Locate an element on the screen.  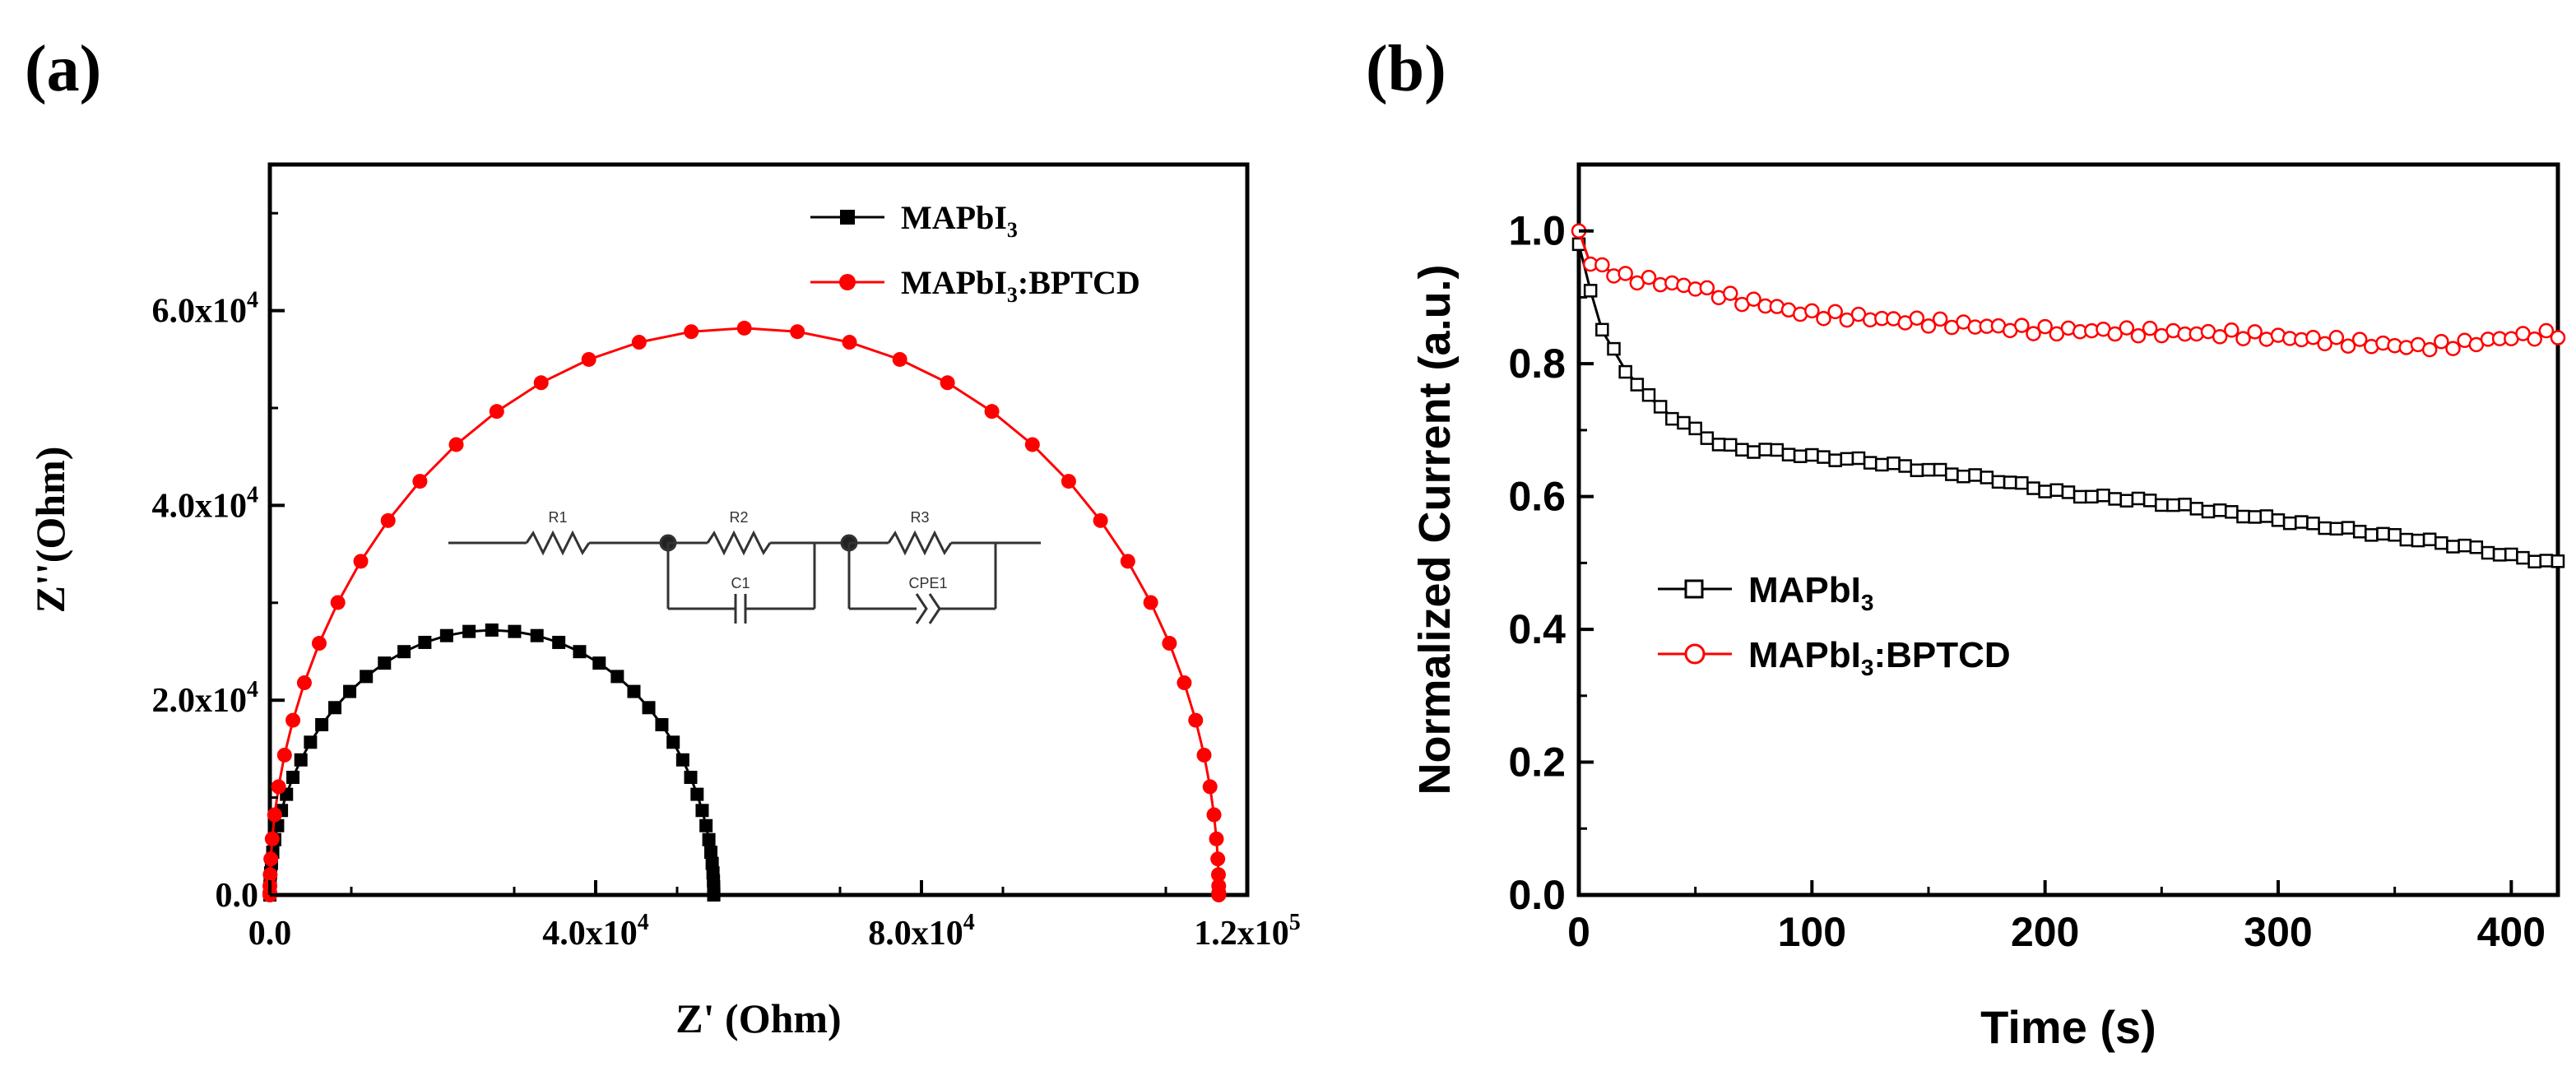
circuit-label-c1: C1 is located at coordinates (740, 583).